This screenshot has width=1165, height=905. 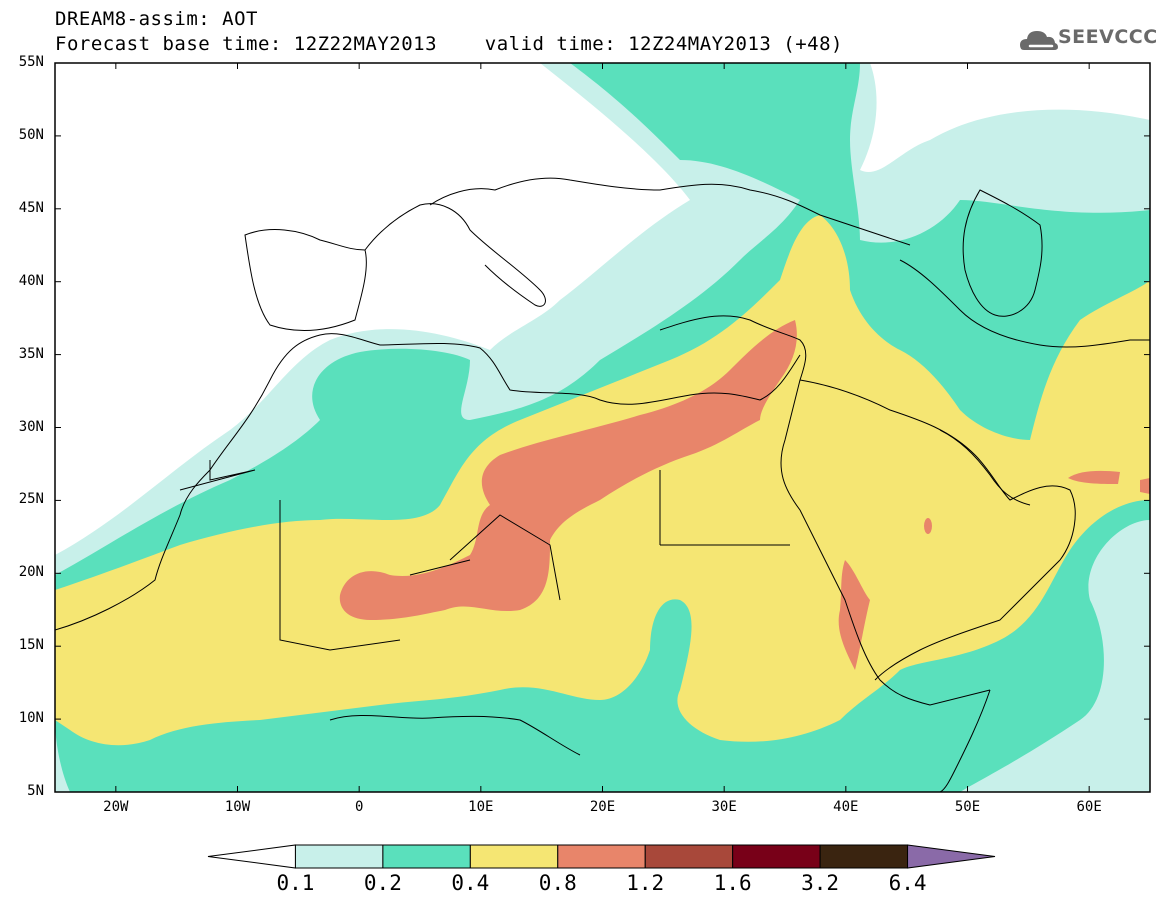 What do you see at coordinates (724, 807) in the screenshot?
I see `lon-label: 30E` at bounding box center [724, 807].